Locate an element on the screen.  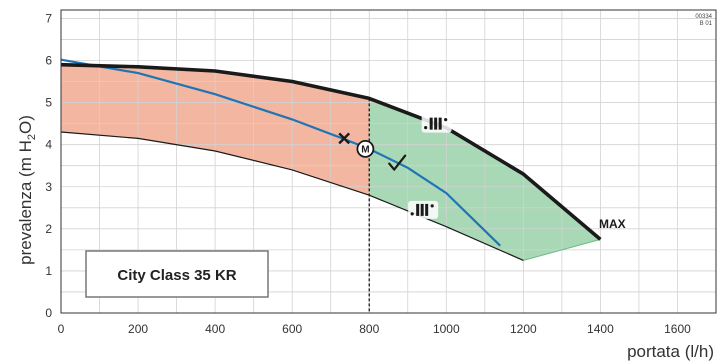
drawing-code-2: B 01 is located at coordinates (706, 24).